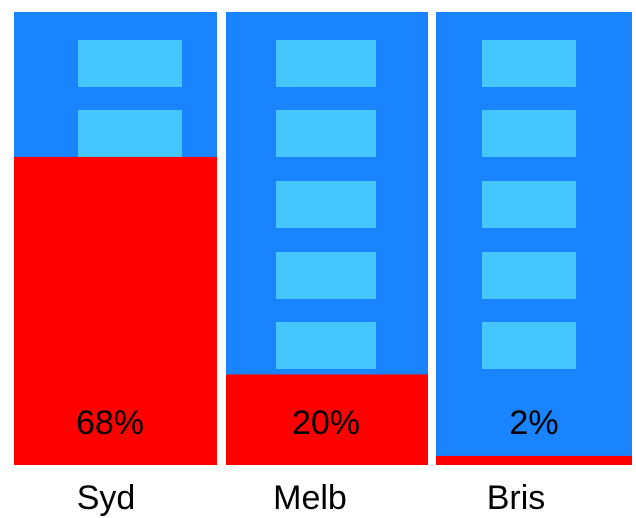 The image size is (636, 518). I want to click on category-label-melb: Melb, so click(310, 498).